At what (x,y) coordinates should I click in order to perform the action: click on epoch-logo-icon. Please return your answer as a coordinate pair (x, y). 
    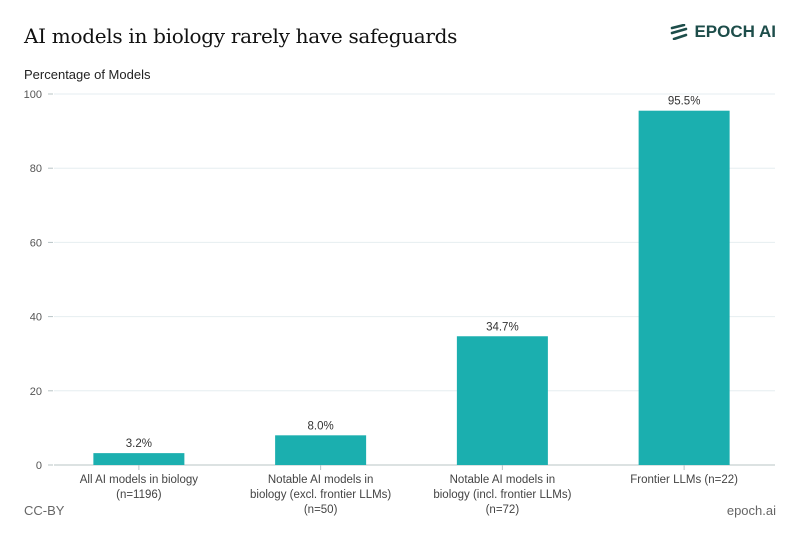
    Looking at the image, I should click on (679, 32).